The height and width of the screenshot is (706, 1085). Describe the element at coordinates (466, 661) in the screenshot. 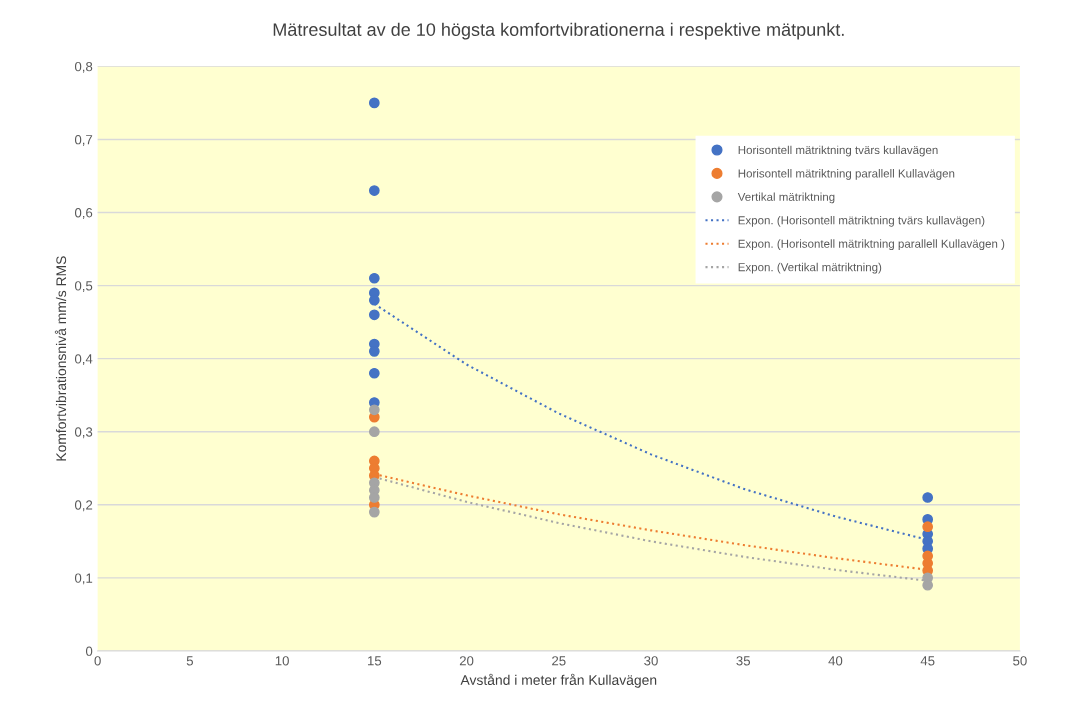

I see `x-tick-label: 20` at that location.